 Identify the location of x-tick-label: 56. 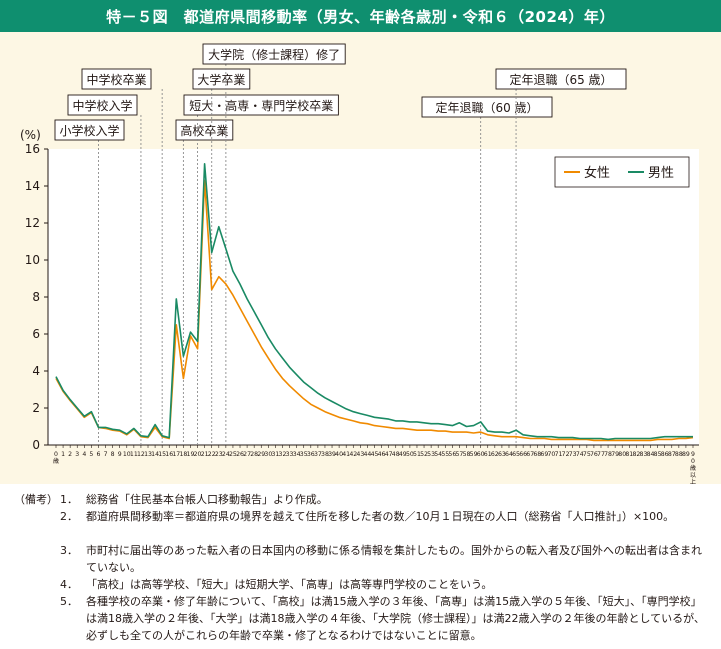
(452, 454).